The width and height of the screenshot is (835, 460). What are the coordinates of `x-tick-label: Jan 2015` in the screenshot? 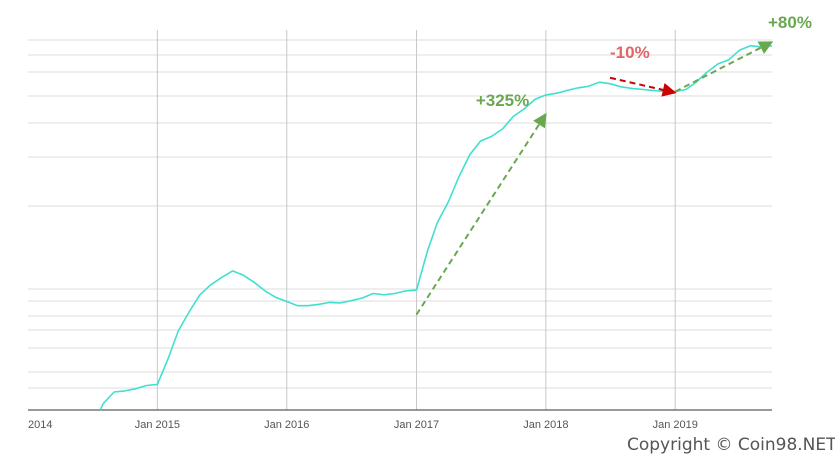 It's located at (157, 425).